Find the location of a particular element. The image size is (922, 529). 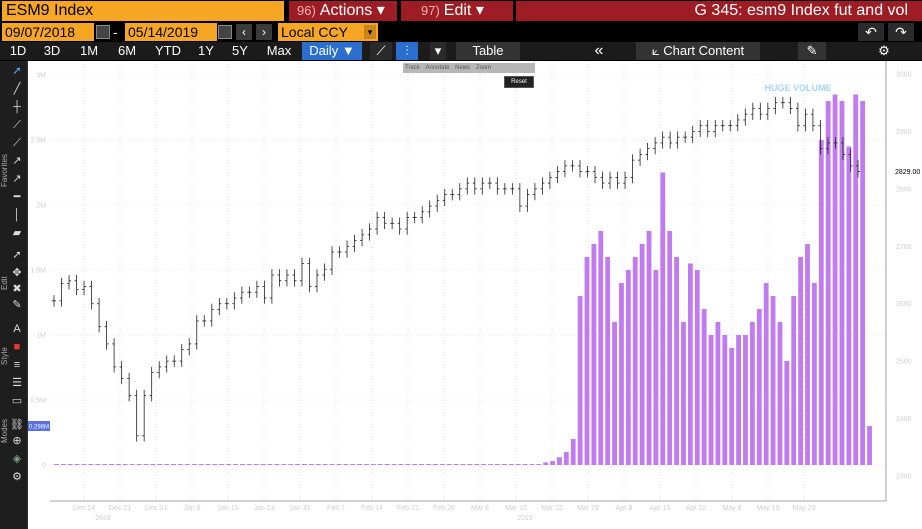

undo-icon: ↶ is located at coordinates (871, 32).